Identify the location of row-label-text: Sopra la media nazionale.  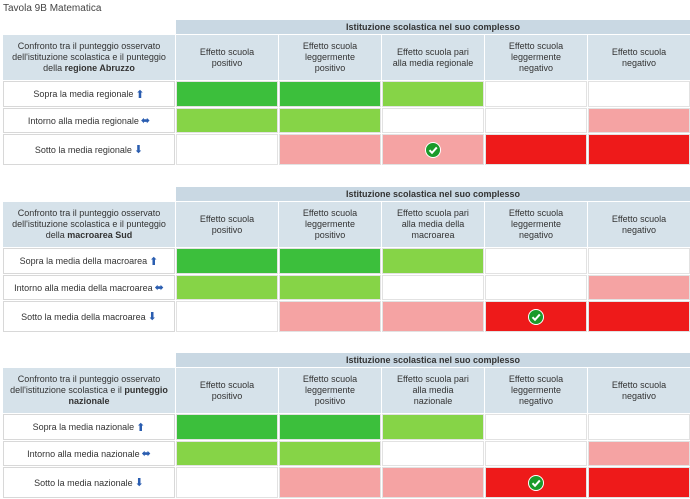
(83, 427).